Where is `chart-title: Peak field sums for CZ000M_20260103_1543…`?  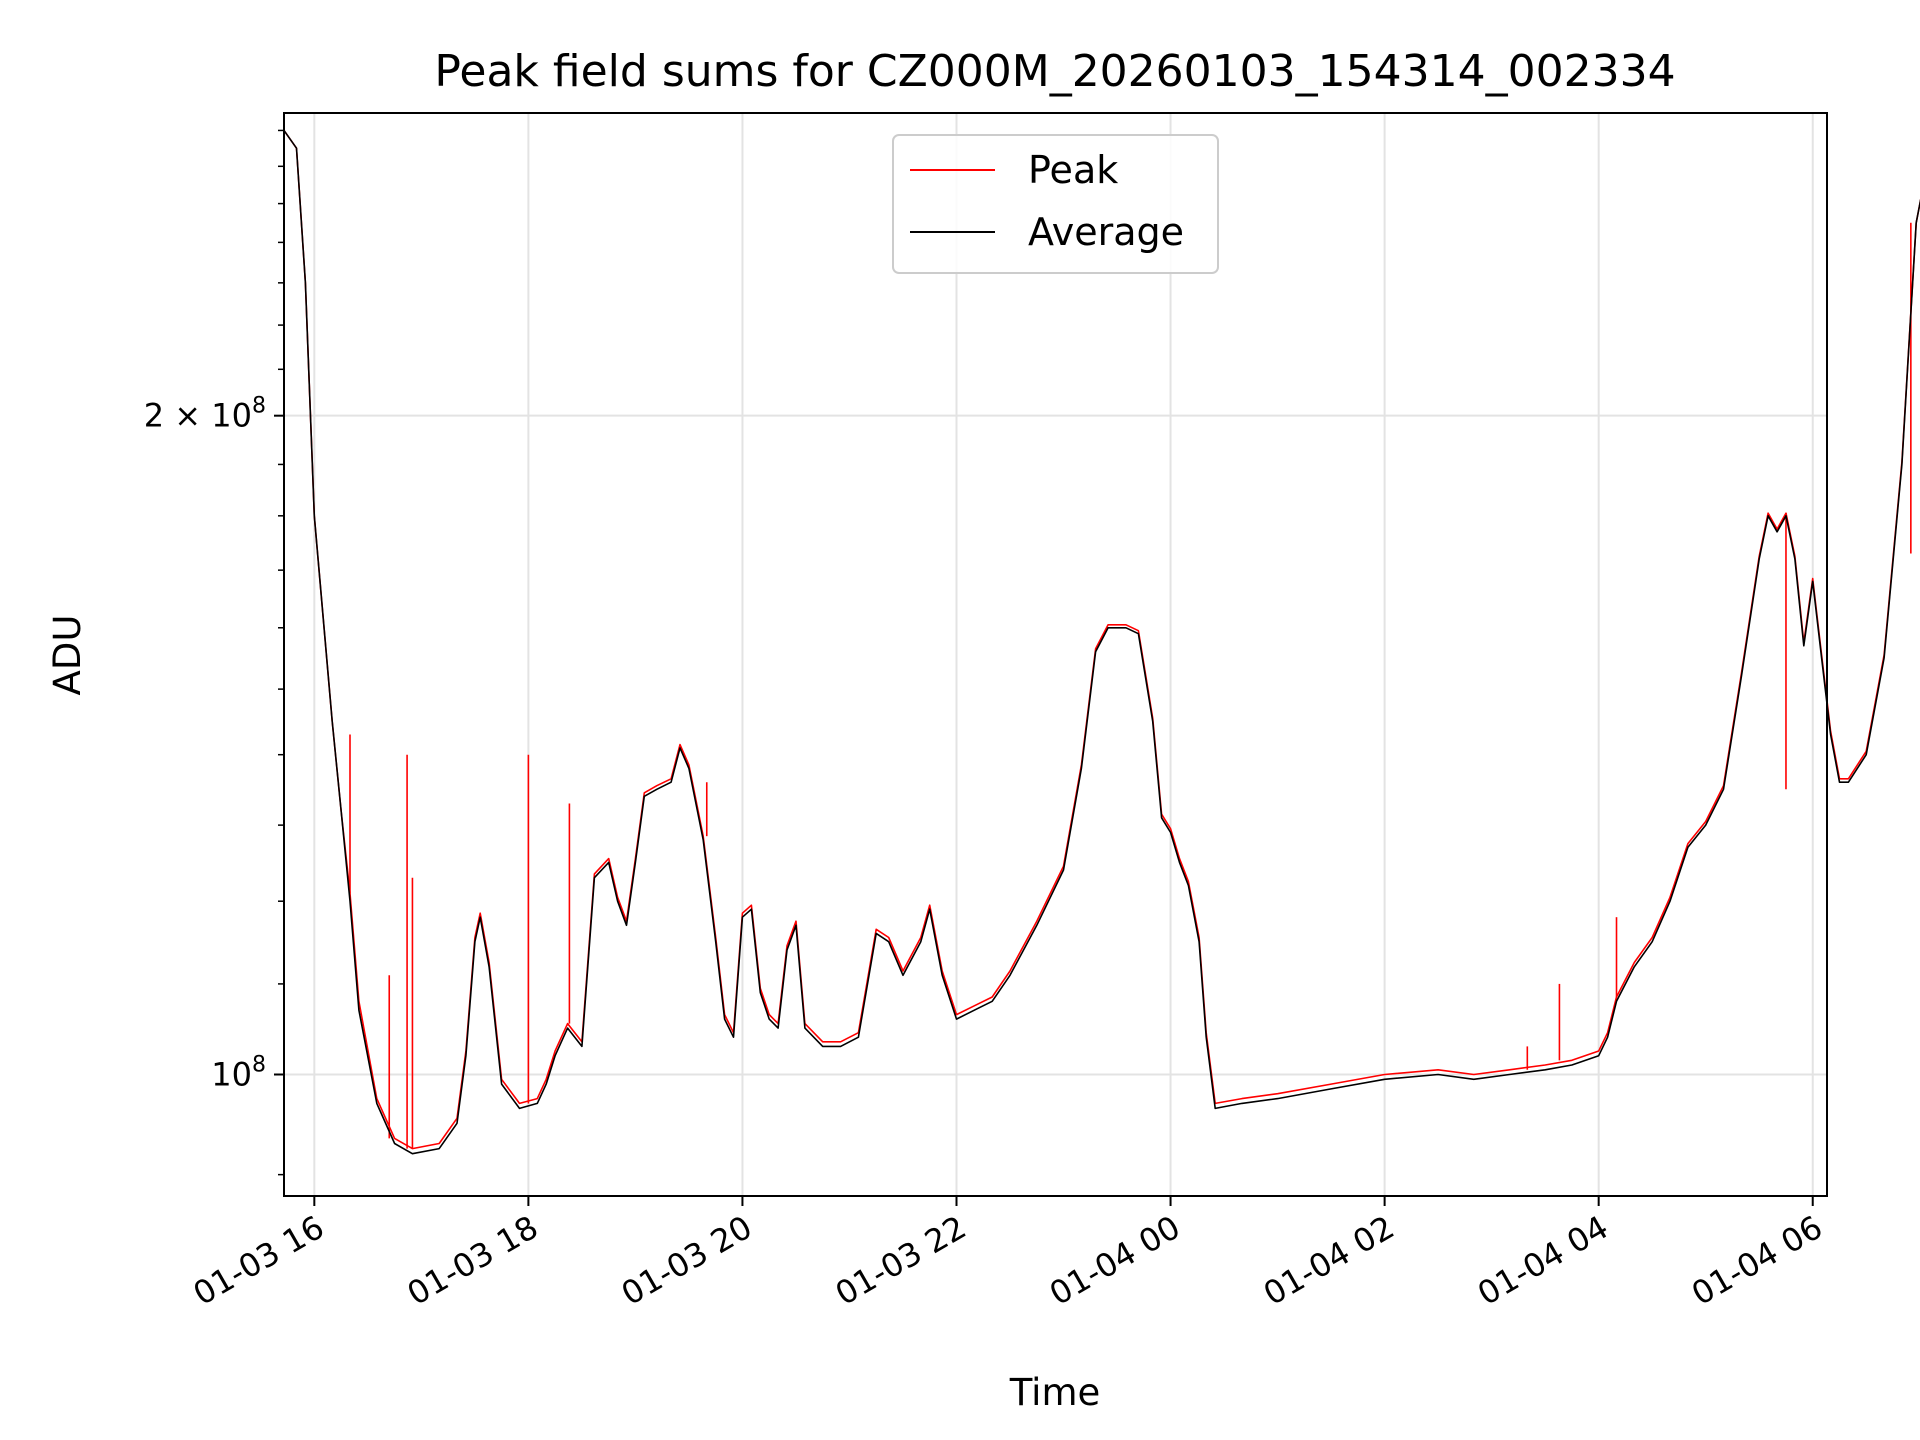 chart-title: Peak field sums for CZ000M_20260103_1543… is located at coordinates (1054, 71).